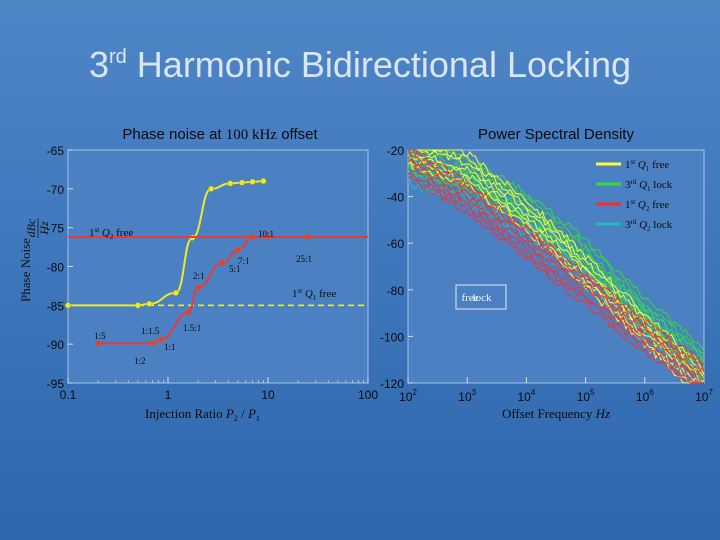 The image size is (720, 540). What do you see at coordinates (392, 337) in the screenshot?
I see `right-y-tick-label: -100` at bounding box center [392, 337].